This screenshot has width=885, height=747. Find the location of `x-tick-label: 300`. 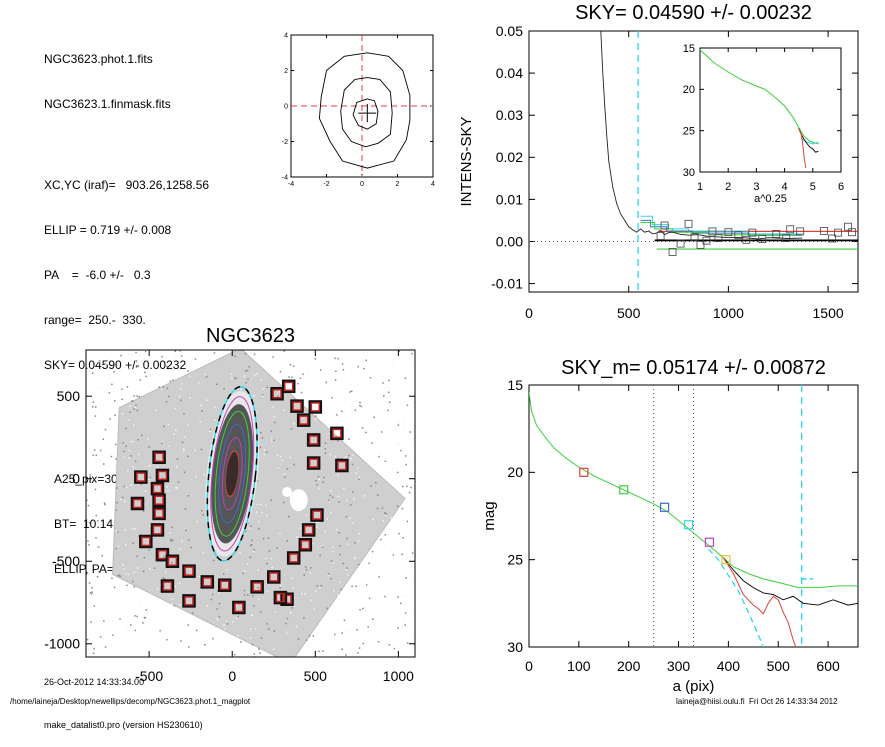

x-tick-label: 300 is located at coordinates (679, 666).